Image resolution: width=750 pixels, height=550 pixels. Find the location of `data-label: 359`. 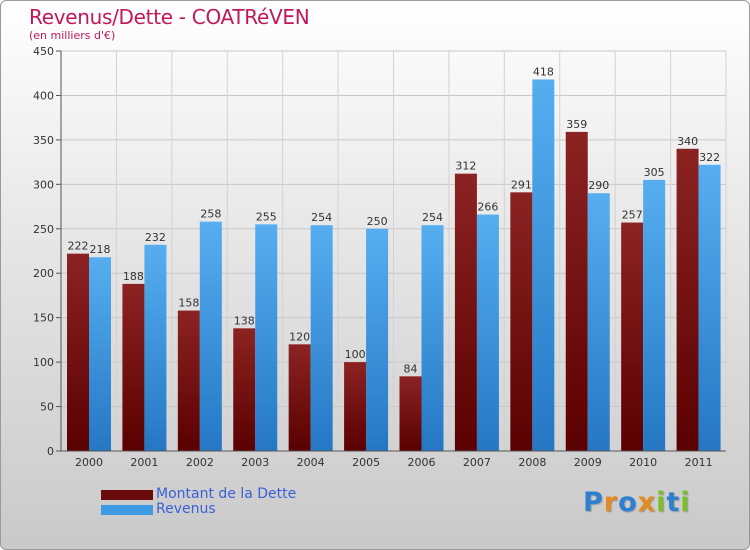

data-label: 359 is located at coordinates (576, 124).